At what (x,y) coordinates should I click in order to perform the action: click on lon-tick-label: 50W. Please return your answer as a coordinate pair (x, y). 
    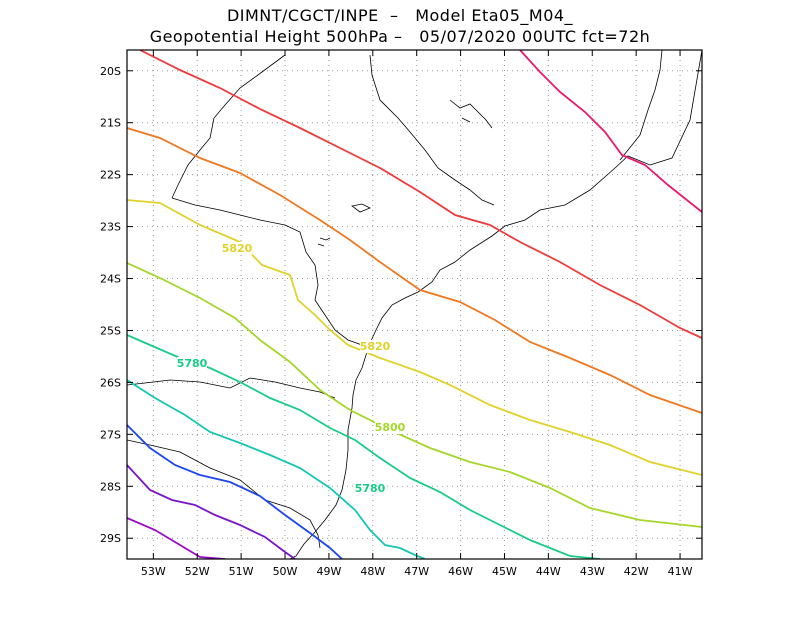
    Looking at the image, I should click on (285, 571).